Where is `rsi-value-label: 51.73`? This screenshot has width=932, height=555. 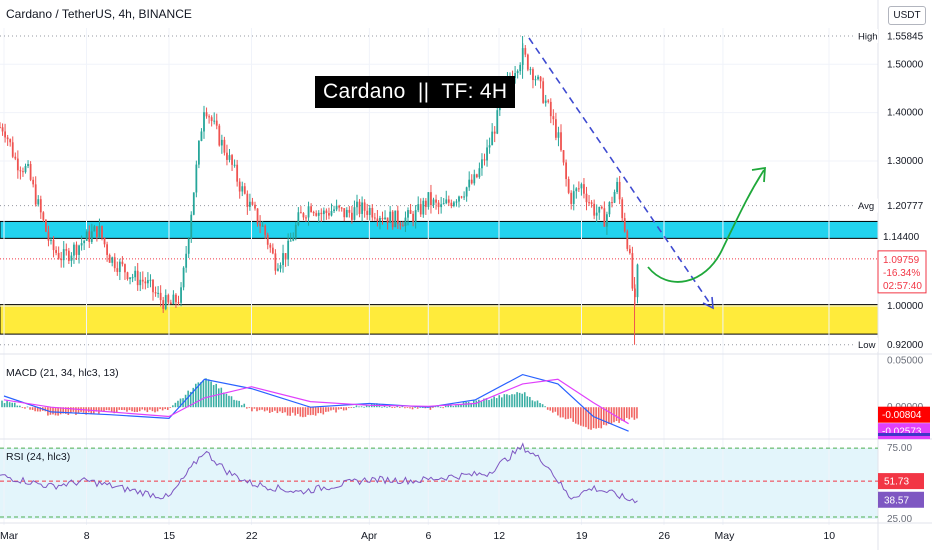
rsi-value-label: 51.73 is located at coordinates (896, 482).